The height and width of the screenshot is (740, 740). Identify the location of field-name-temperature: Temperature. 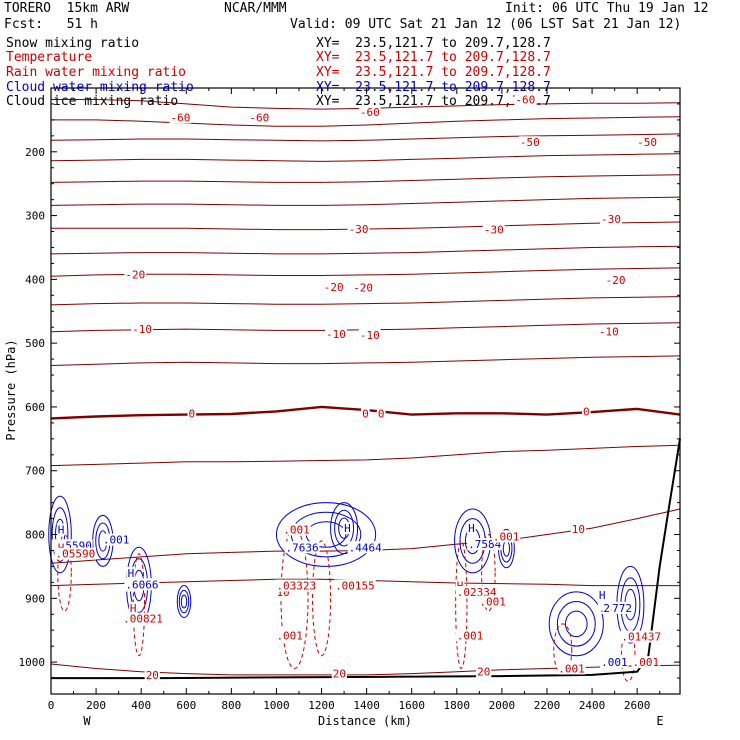
(49, 57).